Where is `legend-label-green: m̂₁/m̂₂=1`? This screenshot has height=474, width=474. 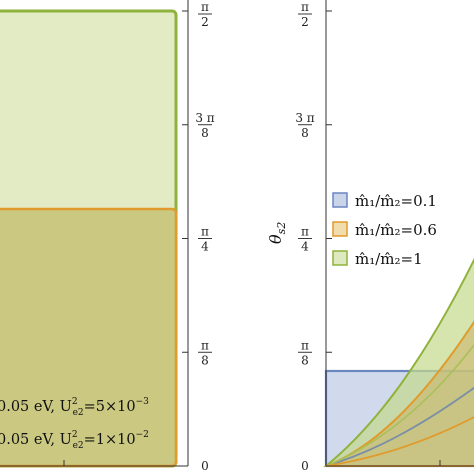 legend-label-green: m̂₁/m̂₂=1 is located at coordinates (389, 259).